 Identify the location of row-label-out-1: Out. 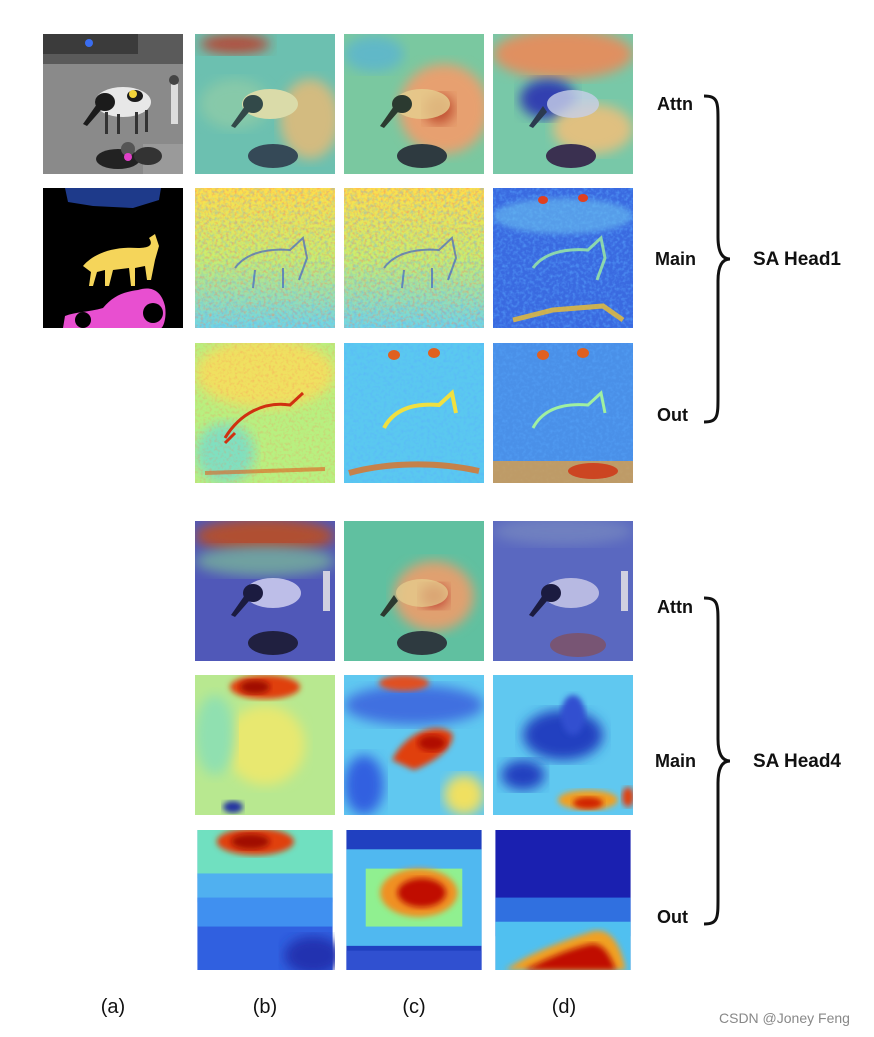
(672, 415).